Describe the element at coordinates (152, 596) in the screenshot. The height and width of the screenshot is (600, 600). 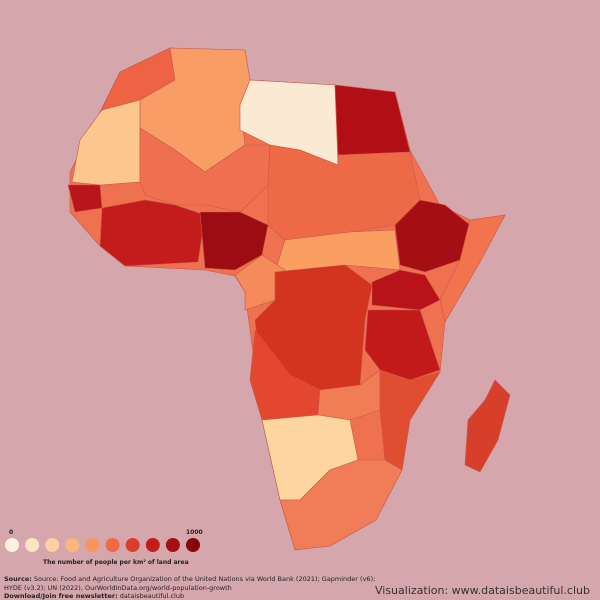
I see `download-text: dataisbeautiful.club` at that location.